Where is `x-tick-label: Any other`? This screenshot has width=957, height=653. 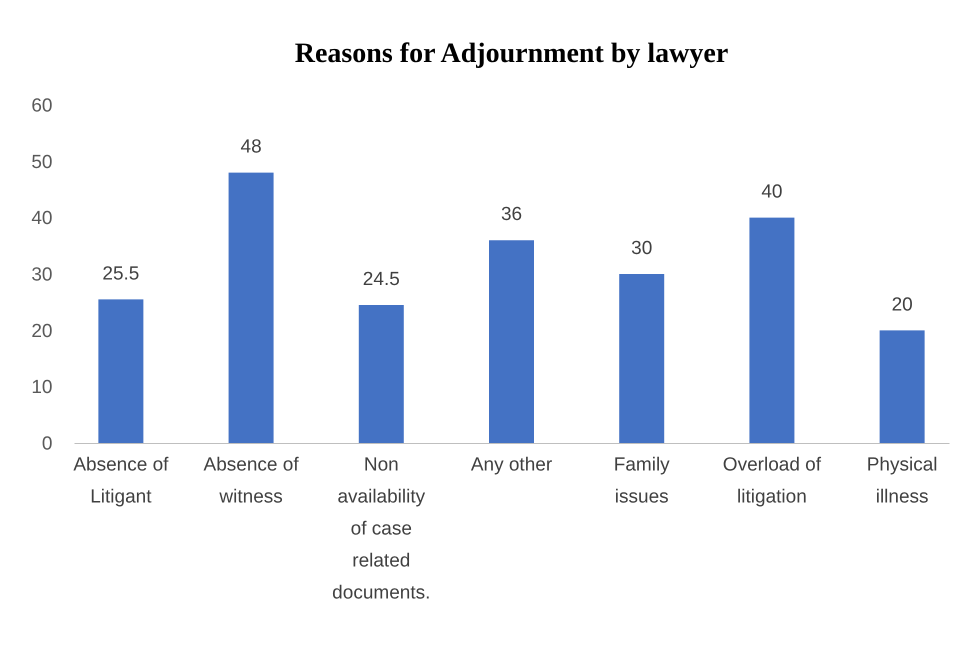
x-tick-label: Any other is located at coordinates (511, 465).